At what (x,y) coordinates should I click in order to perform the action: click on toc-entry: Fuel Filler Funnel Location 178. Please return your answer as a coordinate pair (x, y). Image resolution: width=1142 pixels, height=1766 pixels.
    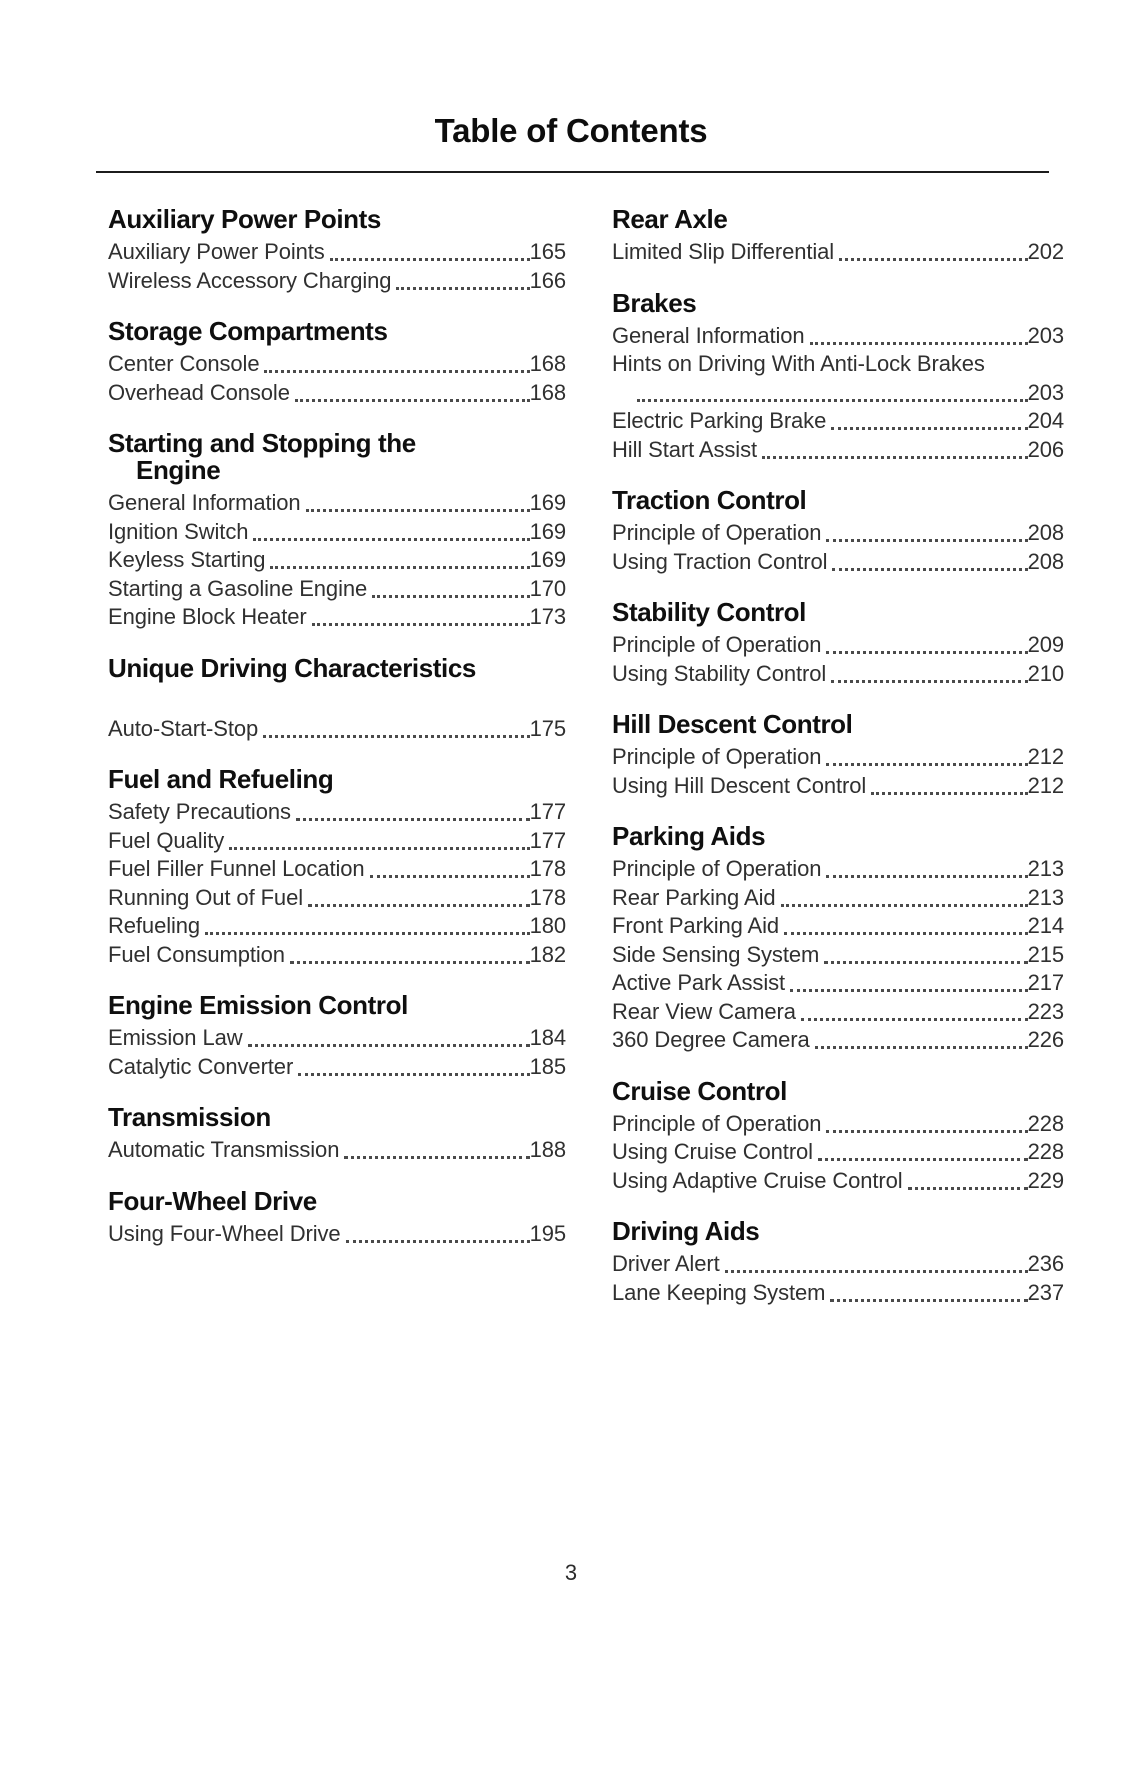
    Looking at the image, I should click on (337, 869).